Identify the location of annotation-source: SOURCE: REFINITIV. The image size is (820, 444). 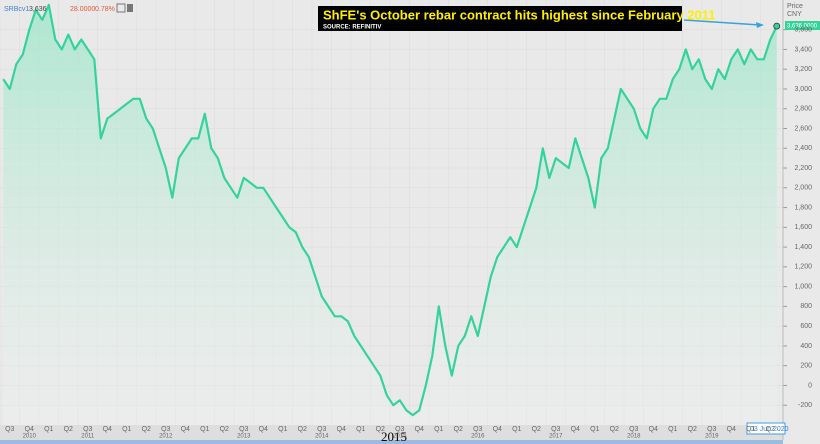
(352, 28).